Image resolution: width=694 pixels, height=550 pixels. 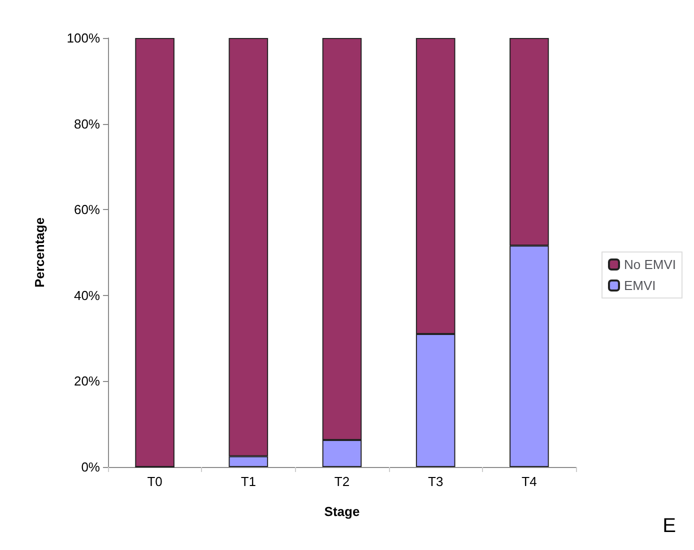 I want to click on y-tick-label: 60%, so click(x=87, y=210).